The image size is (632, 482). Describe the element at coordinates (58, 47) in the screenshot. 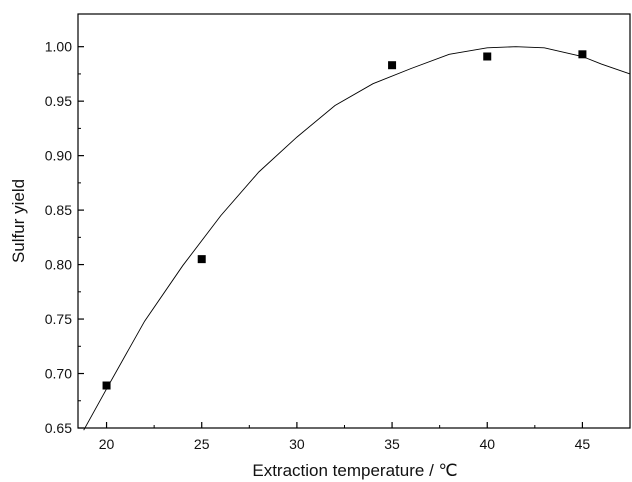

I see `y-tick-label: 1.00` at that location.